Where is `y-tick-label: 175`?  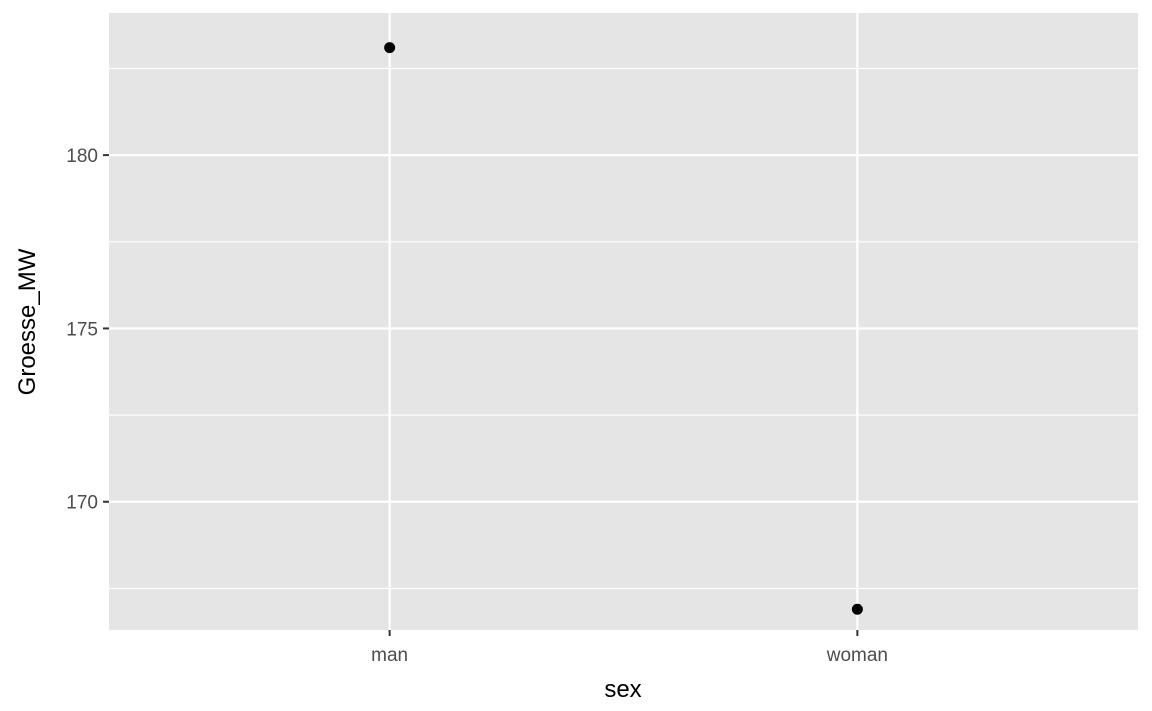 y-tick-label: 175 is located at coordinates (82, 329).